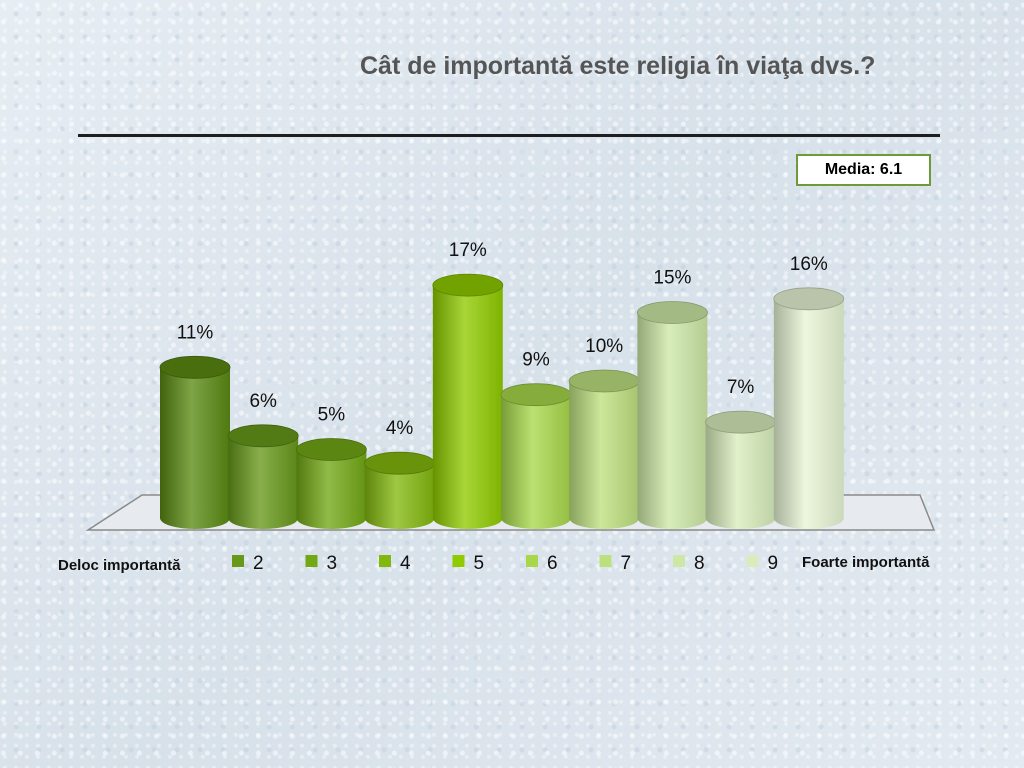  I want to click on legend-label: 3, so click(332, 563).